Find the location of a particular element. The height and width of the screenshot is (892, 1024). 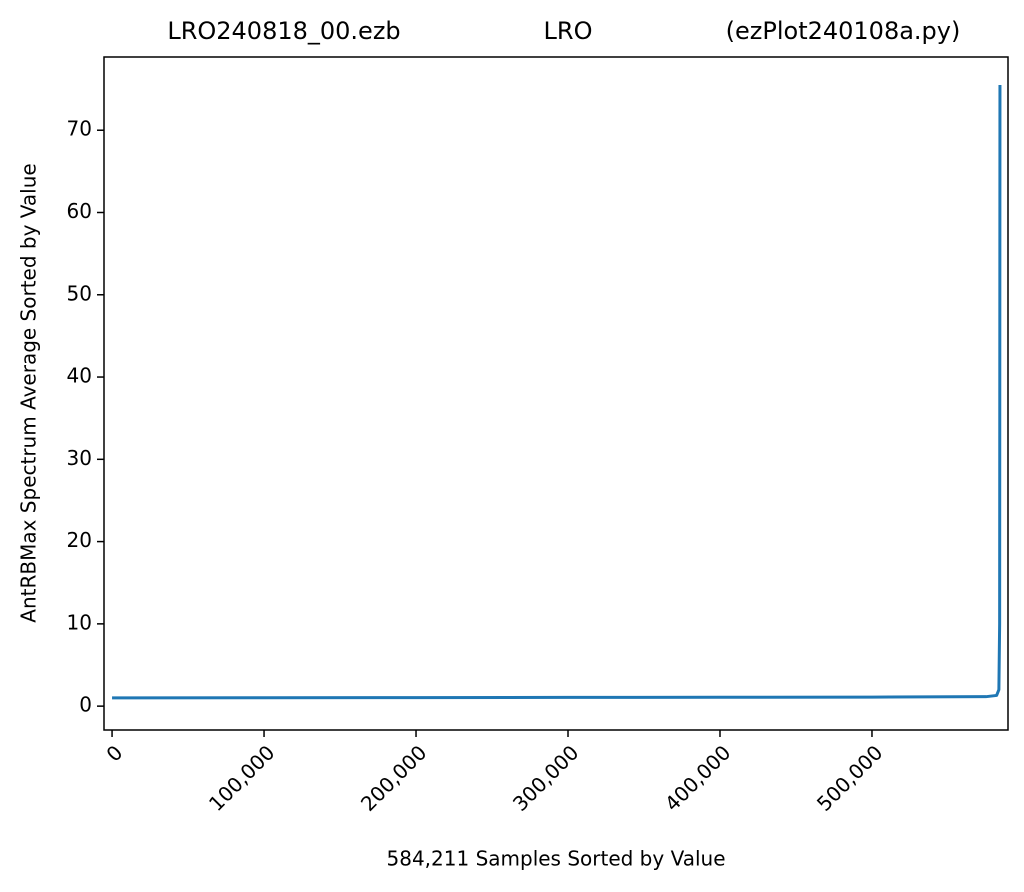

x-tick-label: 100,000 is located at coordinates (241, 777).